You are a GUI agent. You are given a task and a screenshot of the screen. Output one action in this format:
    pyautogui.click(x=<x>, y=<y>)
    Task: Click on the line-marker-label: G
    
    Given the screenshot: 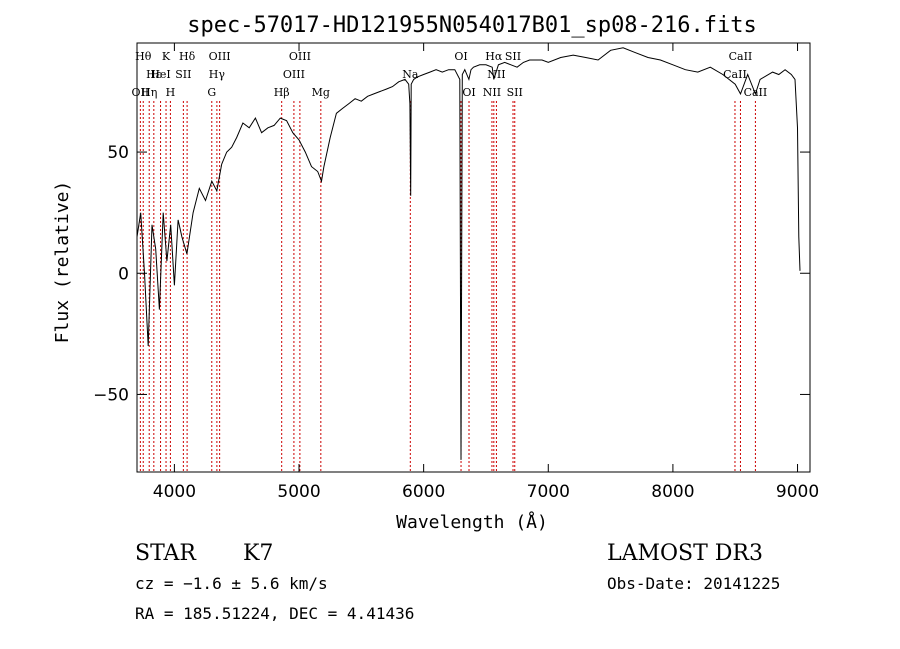 What is the action you would take?
    pyautogui.click(x=211, y=92)
    